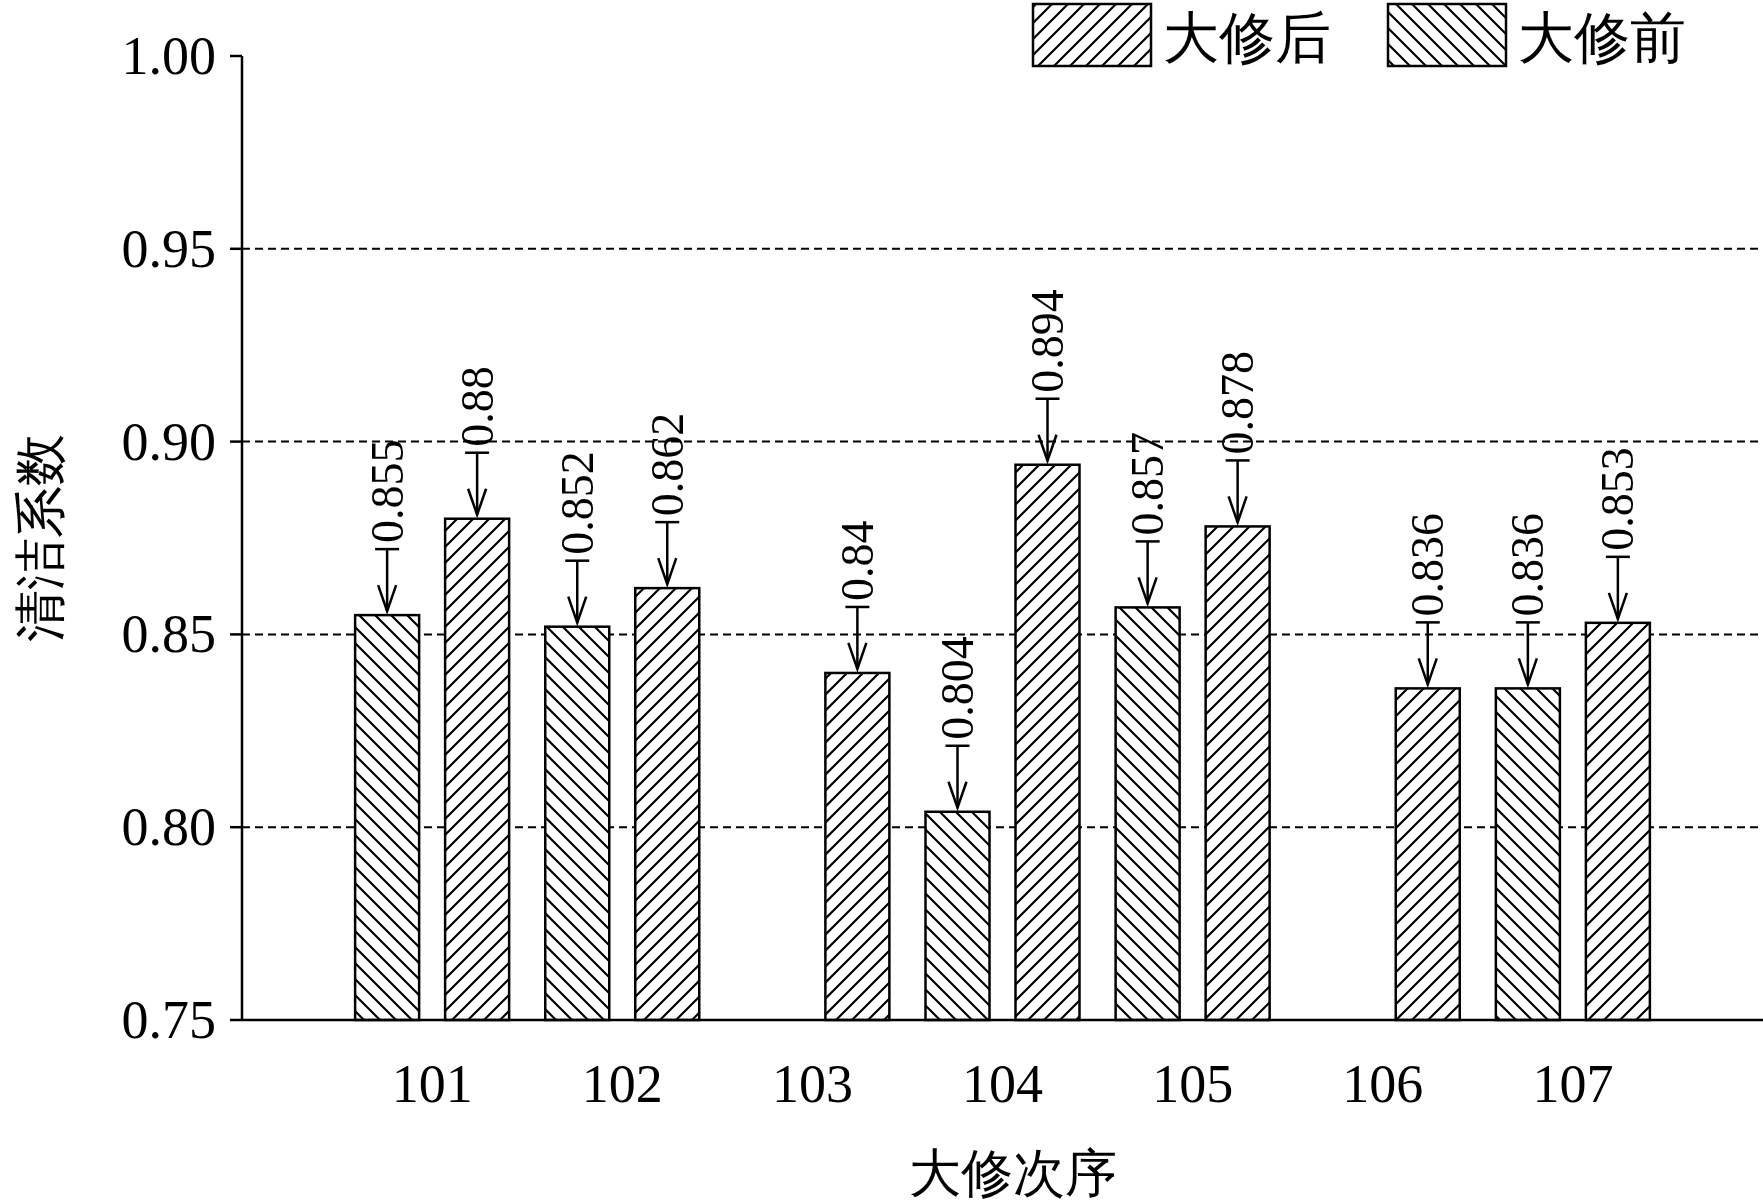 This screenshot has width=1763, height=1201. What do you see at coordinates (387, 491) in the screenshot?
I see `data-label: 0.855` at bounding box center [387, 491].